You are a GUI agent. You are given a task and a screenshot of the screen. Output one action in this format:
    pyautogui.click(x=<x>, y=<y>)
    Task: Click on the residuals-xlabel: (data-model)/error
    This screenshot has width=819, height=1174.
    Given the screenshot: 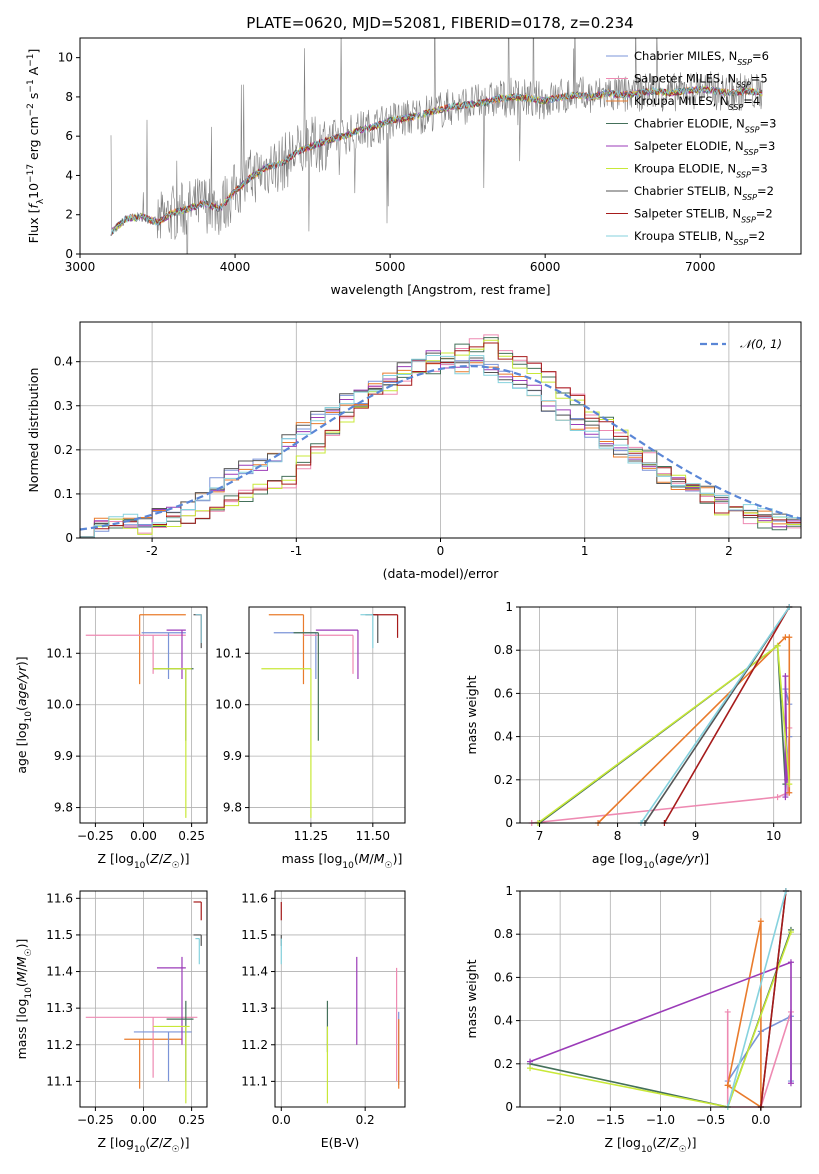 What is the action you would take?
    pyautogui.click(x=441, y=573)
    